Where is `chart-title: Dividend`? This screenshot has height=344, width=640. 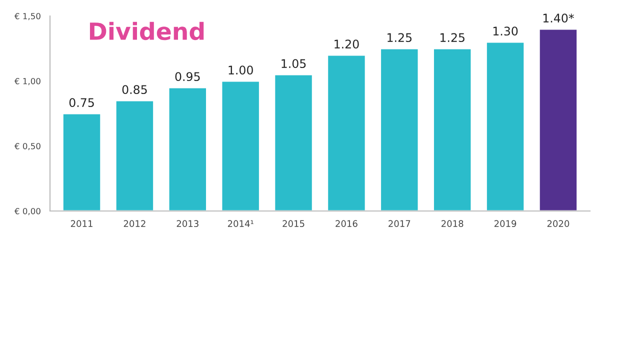 chart-title: Dividend is located at coordinates (147, 31).